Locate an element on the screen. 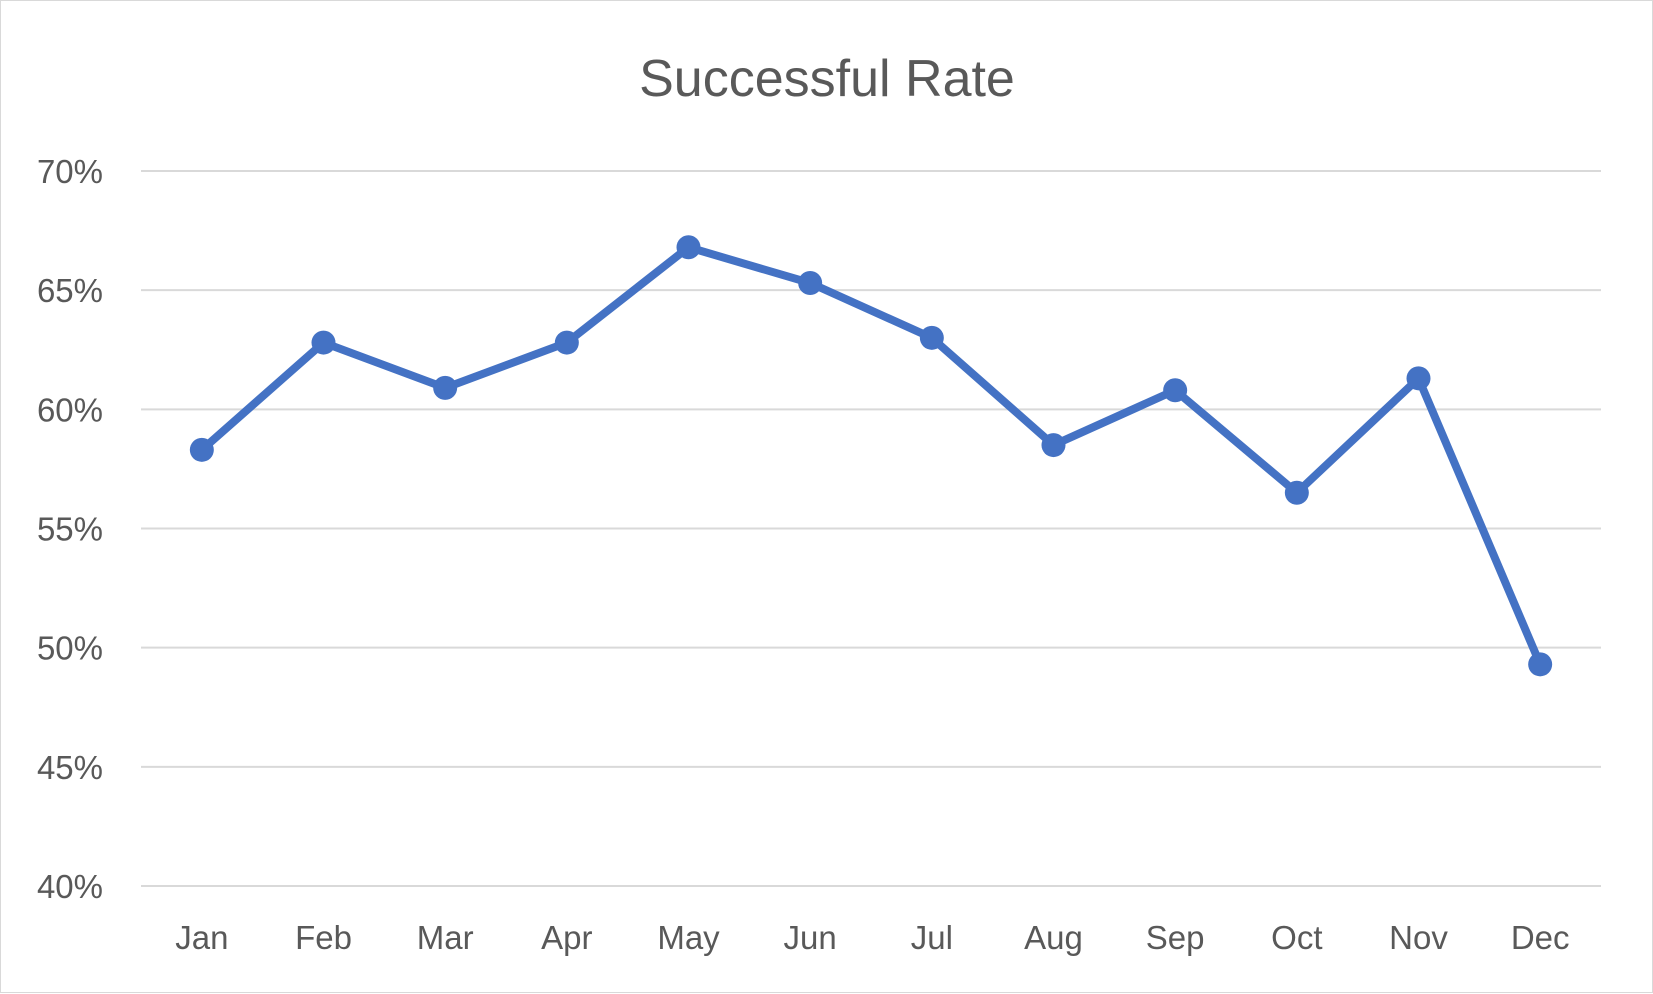 This screenshot has height=994, width=1653. x-tick-label: Jun is located at coordinates (810, 937).